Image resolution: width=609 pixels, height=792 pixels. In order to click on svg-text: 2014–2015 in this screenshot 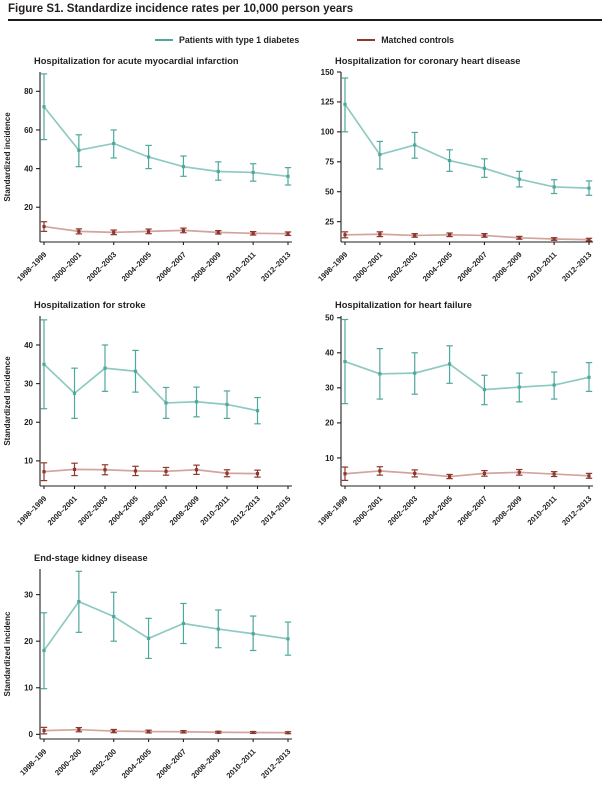, I will do `click(276, 511)`.